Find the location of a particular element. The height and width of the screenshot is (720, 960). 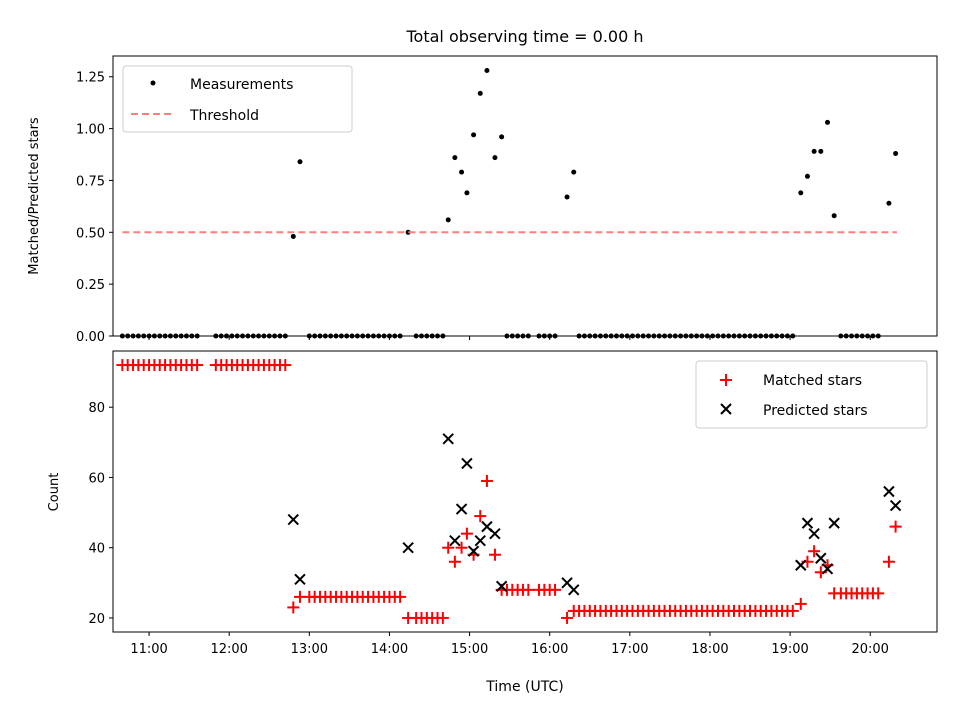

bottom-xtick-label-7: 18:00 is located at coordinates (709, 649).